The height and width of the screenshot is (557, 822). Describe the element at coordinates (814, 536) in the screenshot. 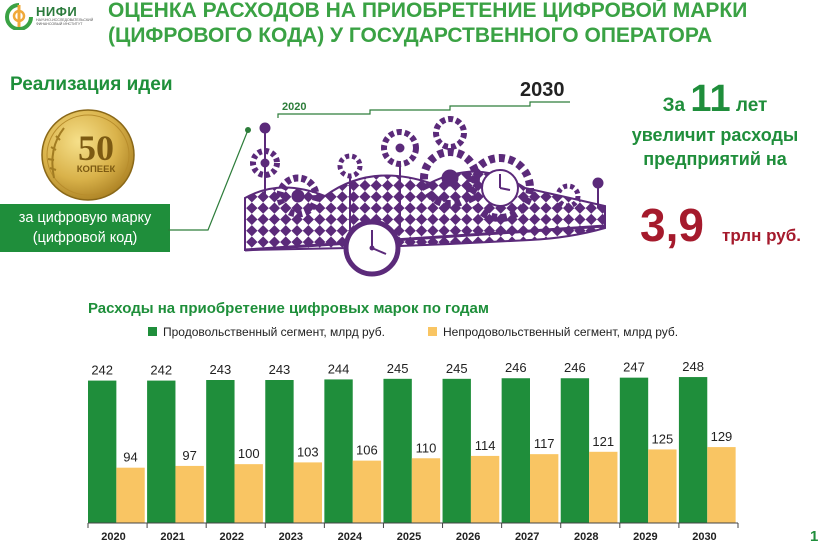

I see `page-number: 1` at that location.